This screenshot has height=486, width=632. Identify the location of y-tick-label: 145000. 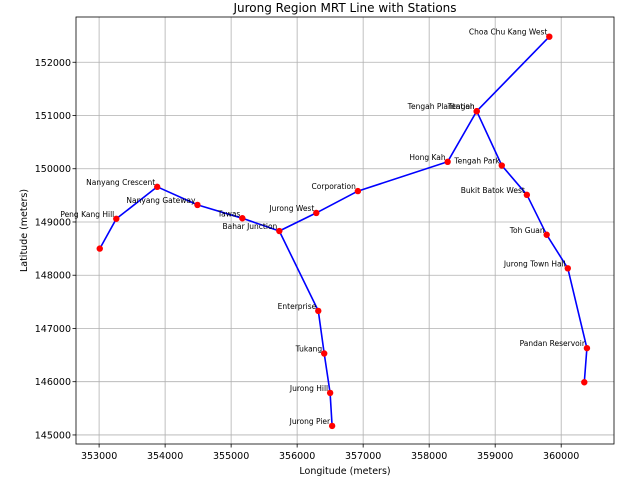
(53, 435).